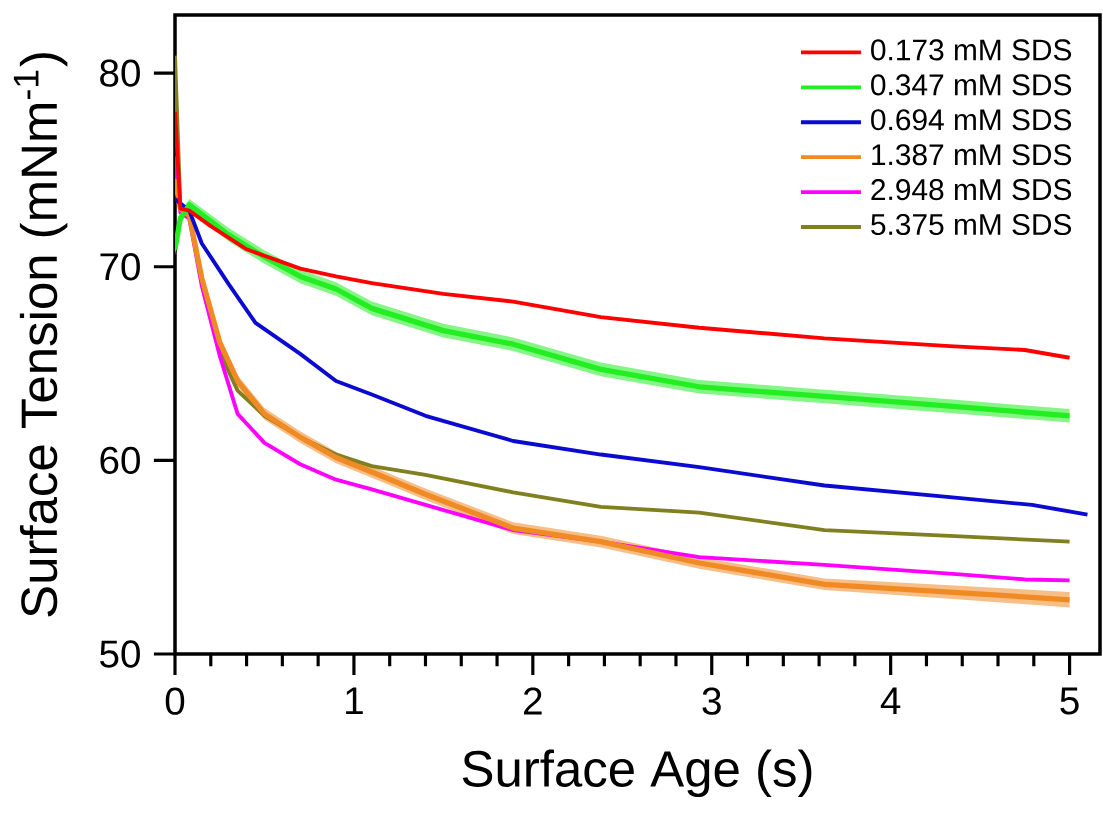 The width and height of the screenshot is (1103, 829). I want to click on y-tick-label: 60, so click(120, 460).